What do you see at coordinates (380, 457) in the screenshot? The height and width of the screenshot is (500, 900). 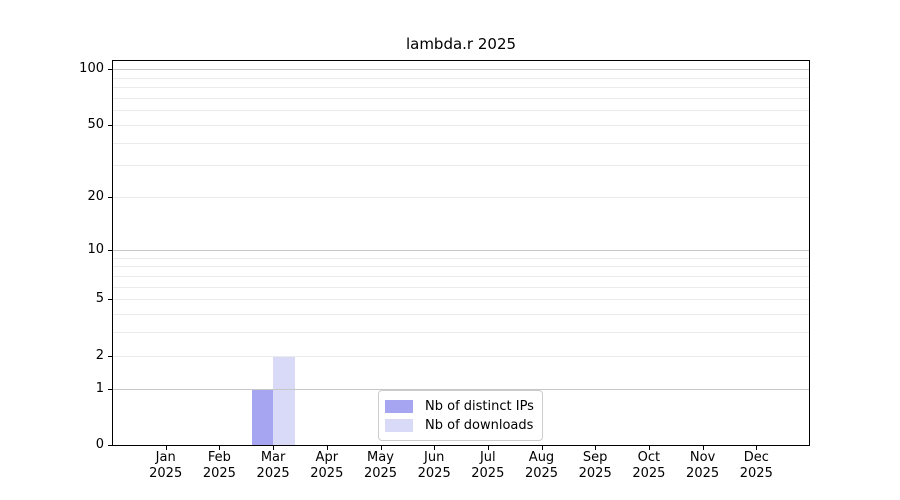 I see `x-tick-label-line: May` at bounding box center [380, 457].